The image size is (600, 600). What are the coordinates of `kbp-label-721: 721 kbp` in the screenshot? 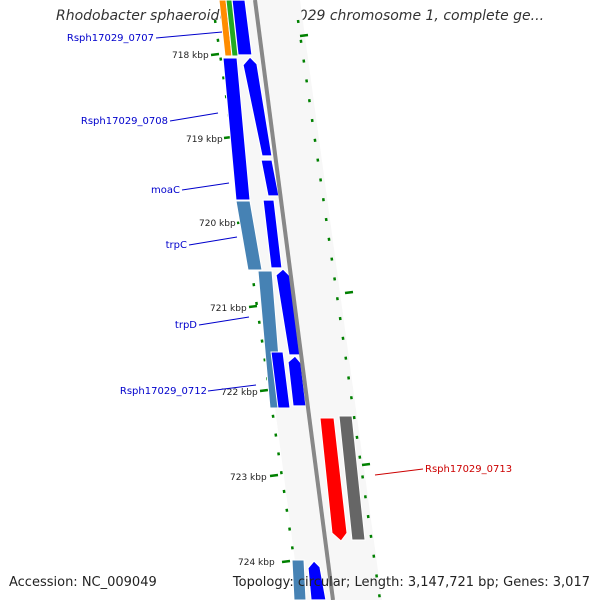 It's located at (228, 309).